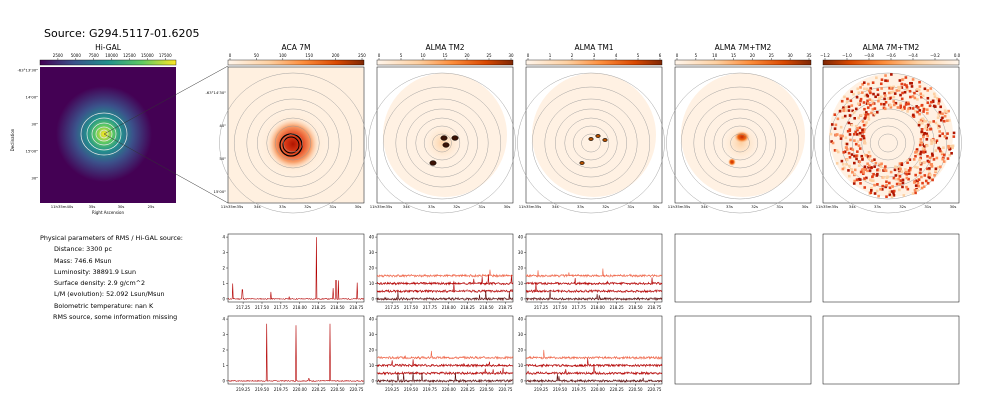  I want to click on spectrum-x-label: 220.75, so click(356, 389).